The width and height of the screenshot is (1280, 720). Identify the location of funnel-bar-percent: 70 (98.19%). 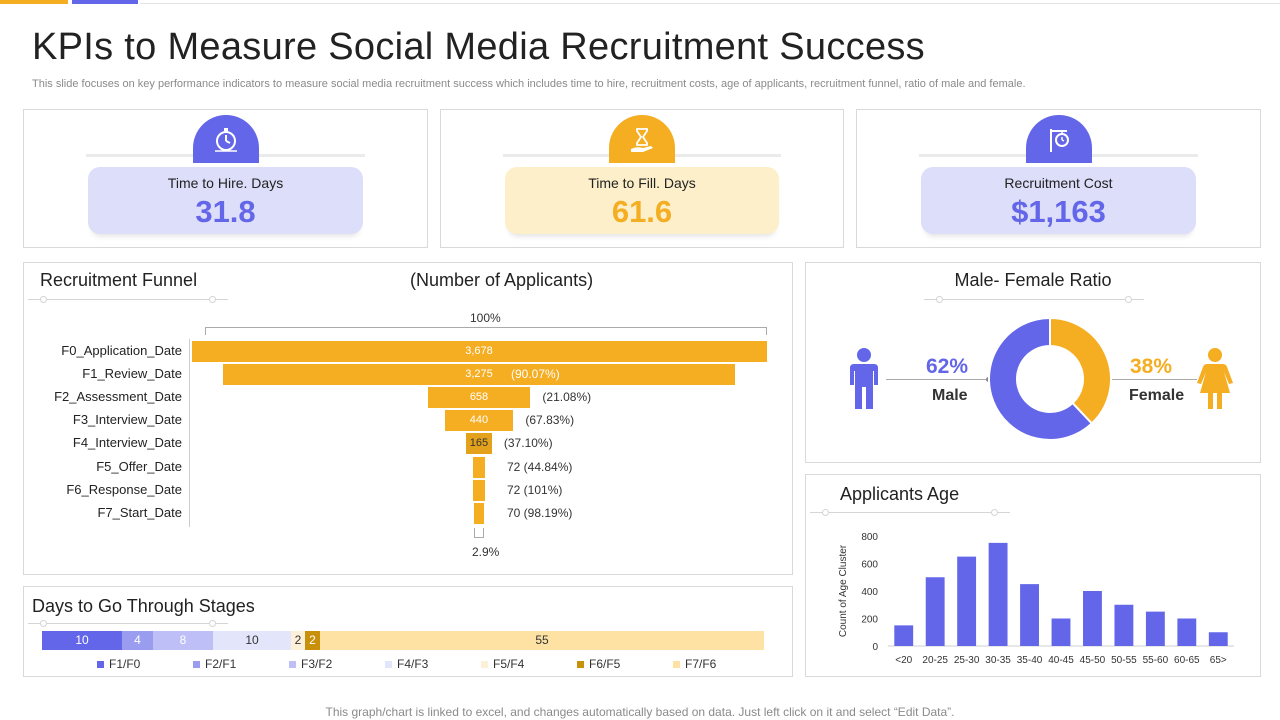
(540, 512).